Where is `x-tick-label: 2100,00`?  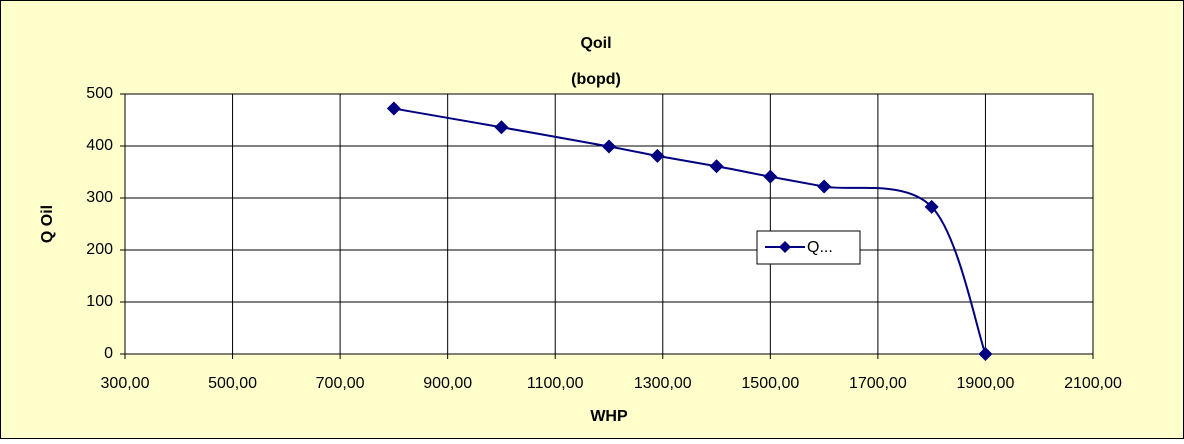 x-tick-label: 2100,00 is located at coordinates (1093, 383).